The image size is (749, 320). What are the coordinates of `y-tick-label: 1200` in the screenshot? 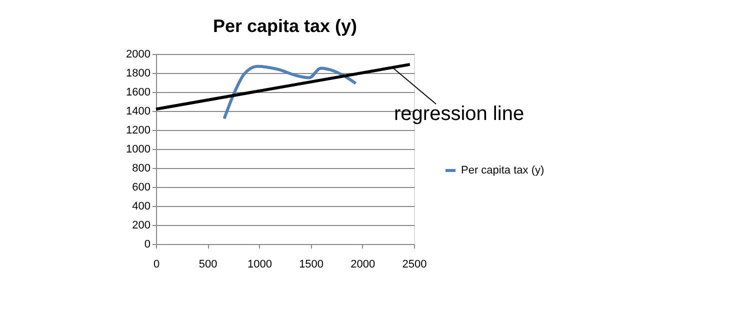 It's located at (138, 130).